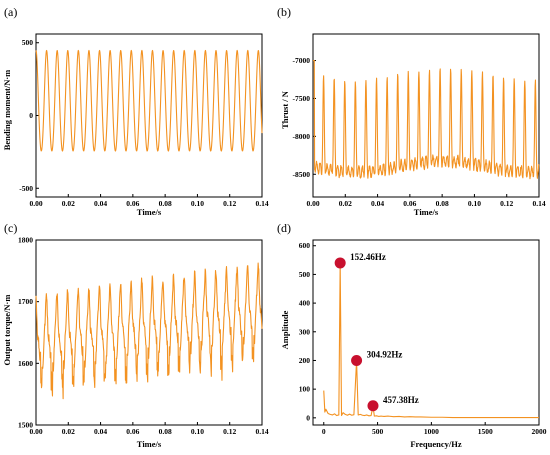 The width and height of the screenshot is (550, 455). Describe the element at coordinates (285, 329) in the screenshot. I see `panel-d-ylabel: Amplitude` at that location.